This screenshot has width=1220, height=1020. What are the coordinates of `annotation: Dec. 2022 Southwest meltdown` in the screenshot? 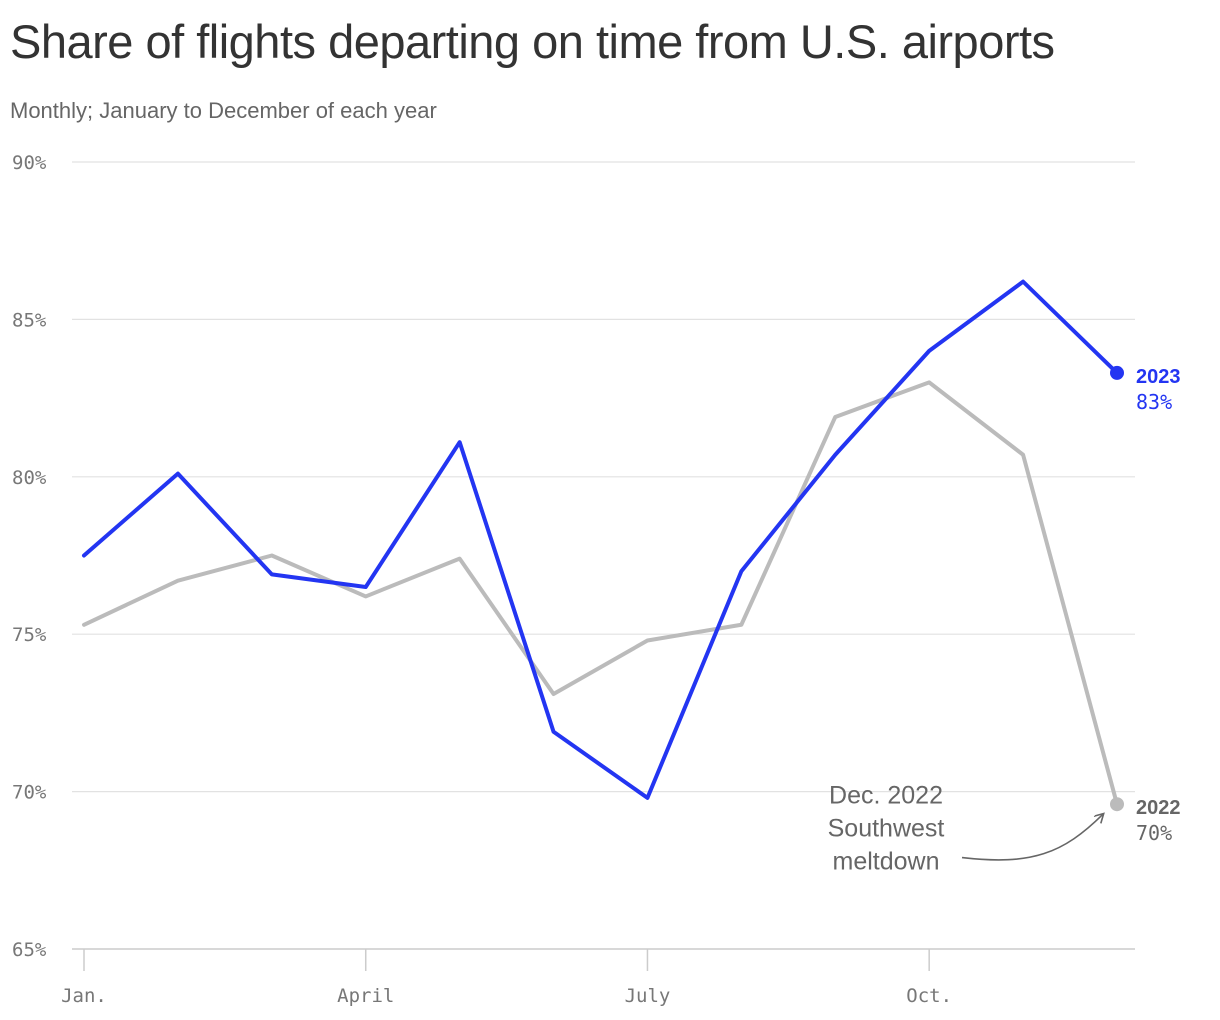 It's located at (965, 829).